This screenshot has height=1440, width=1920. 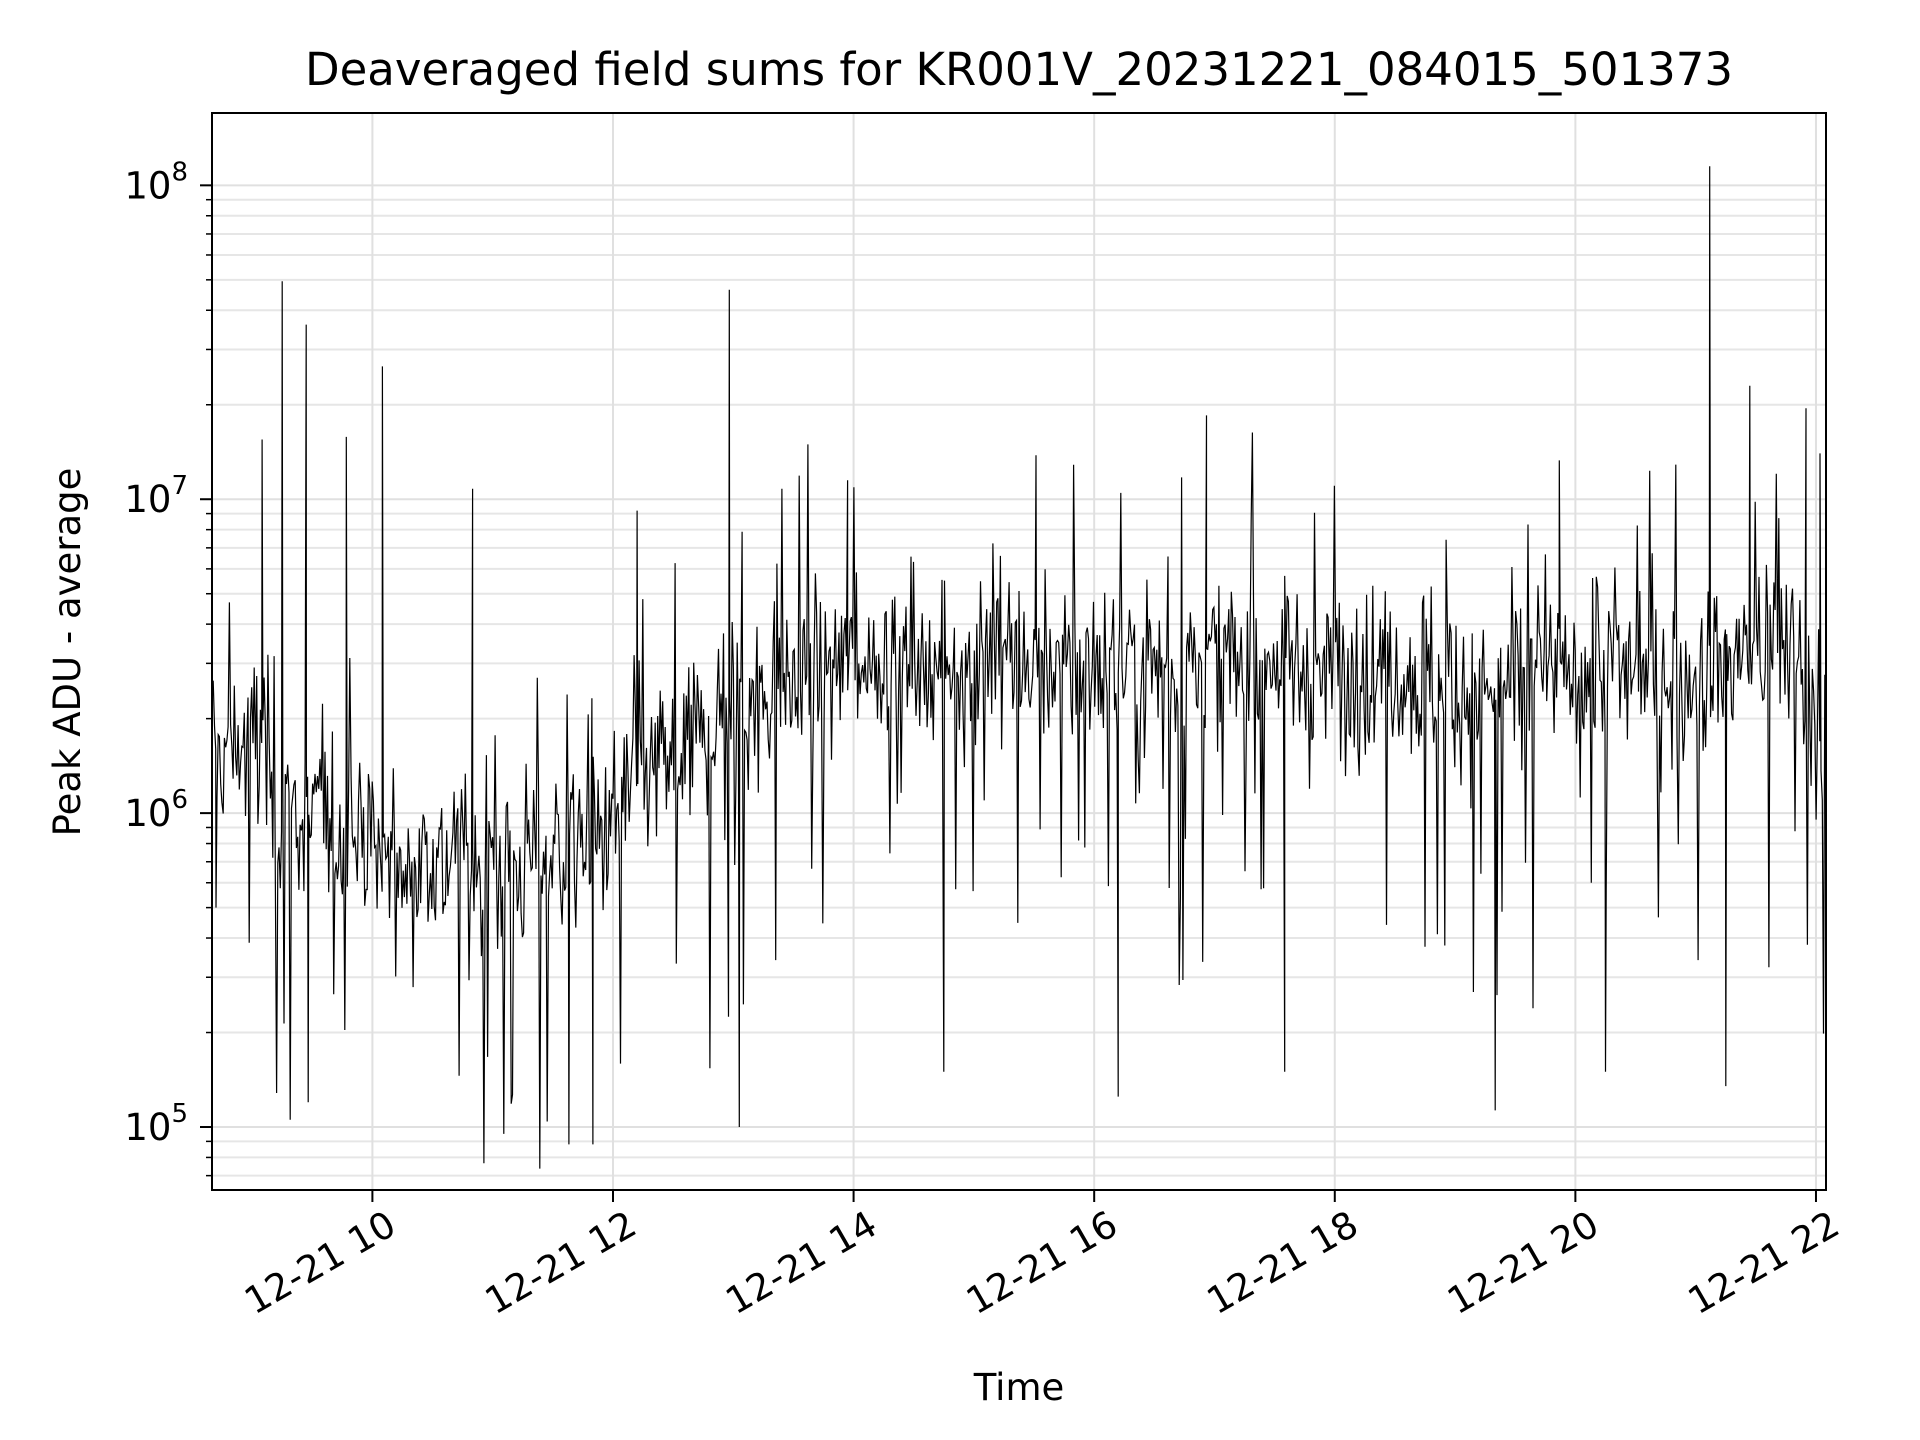 What do you see at coordinates (67, 652) in the screenshot?
I see `y-axis-label: Peak ADU - average` at bounding box center [67, 652].